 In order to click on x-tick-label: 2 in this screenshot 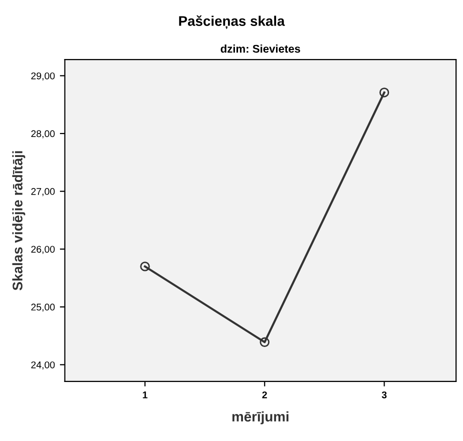, I will do `click(264, 394)`.